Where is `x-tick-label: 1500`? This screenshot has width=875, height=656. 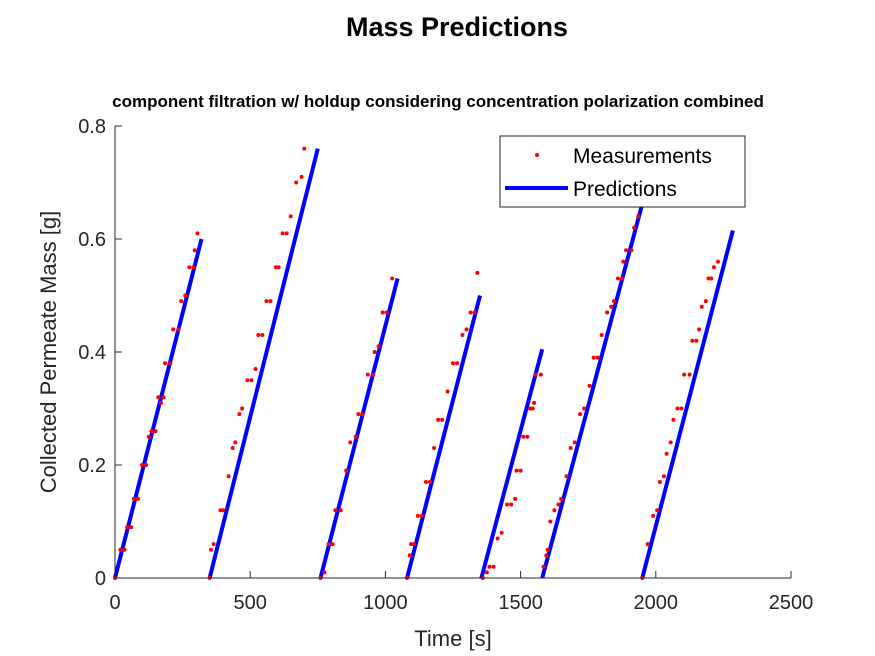 x-tick-label: 1500 is located at coordinates (520, 603).